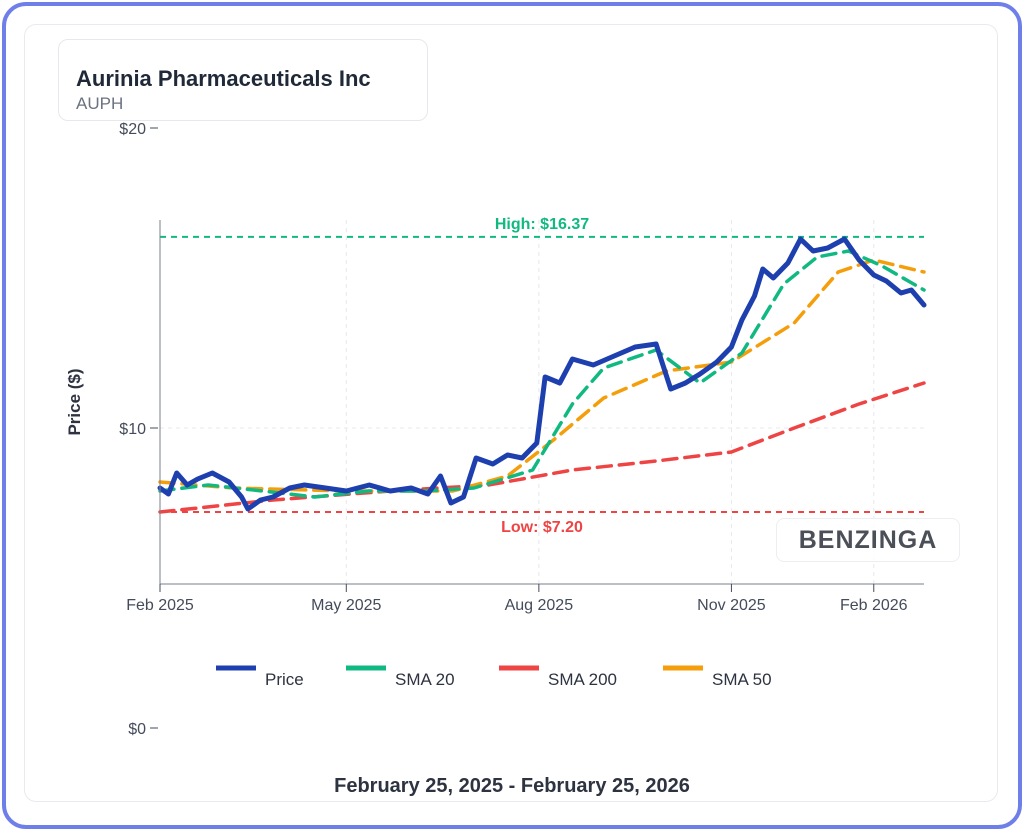 The width and height of the screenshot is (1024, 829). What do you see at coordinates (582, 679) in the screenshot?
I see `legend-label: SMA 200` at bounding box center [582, 679].